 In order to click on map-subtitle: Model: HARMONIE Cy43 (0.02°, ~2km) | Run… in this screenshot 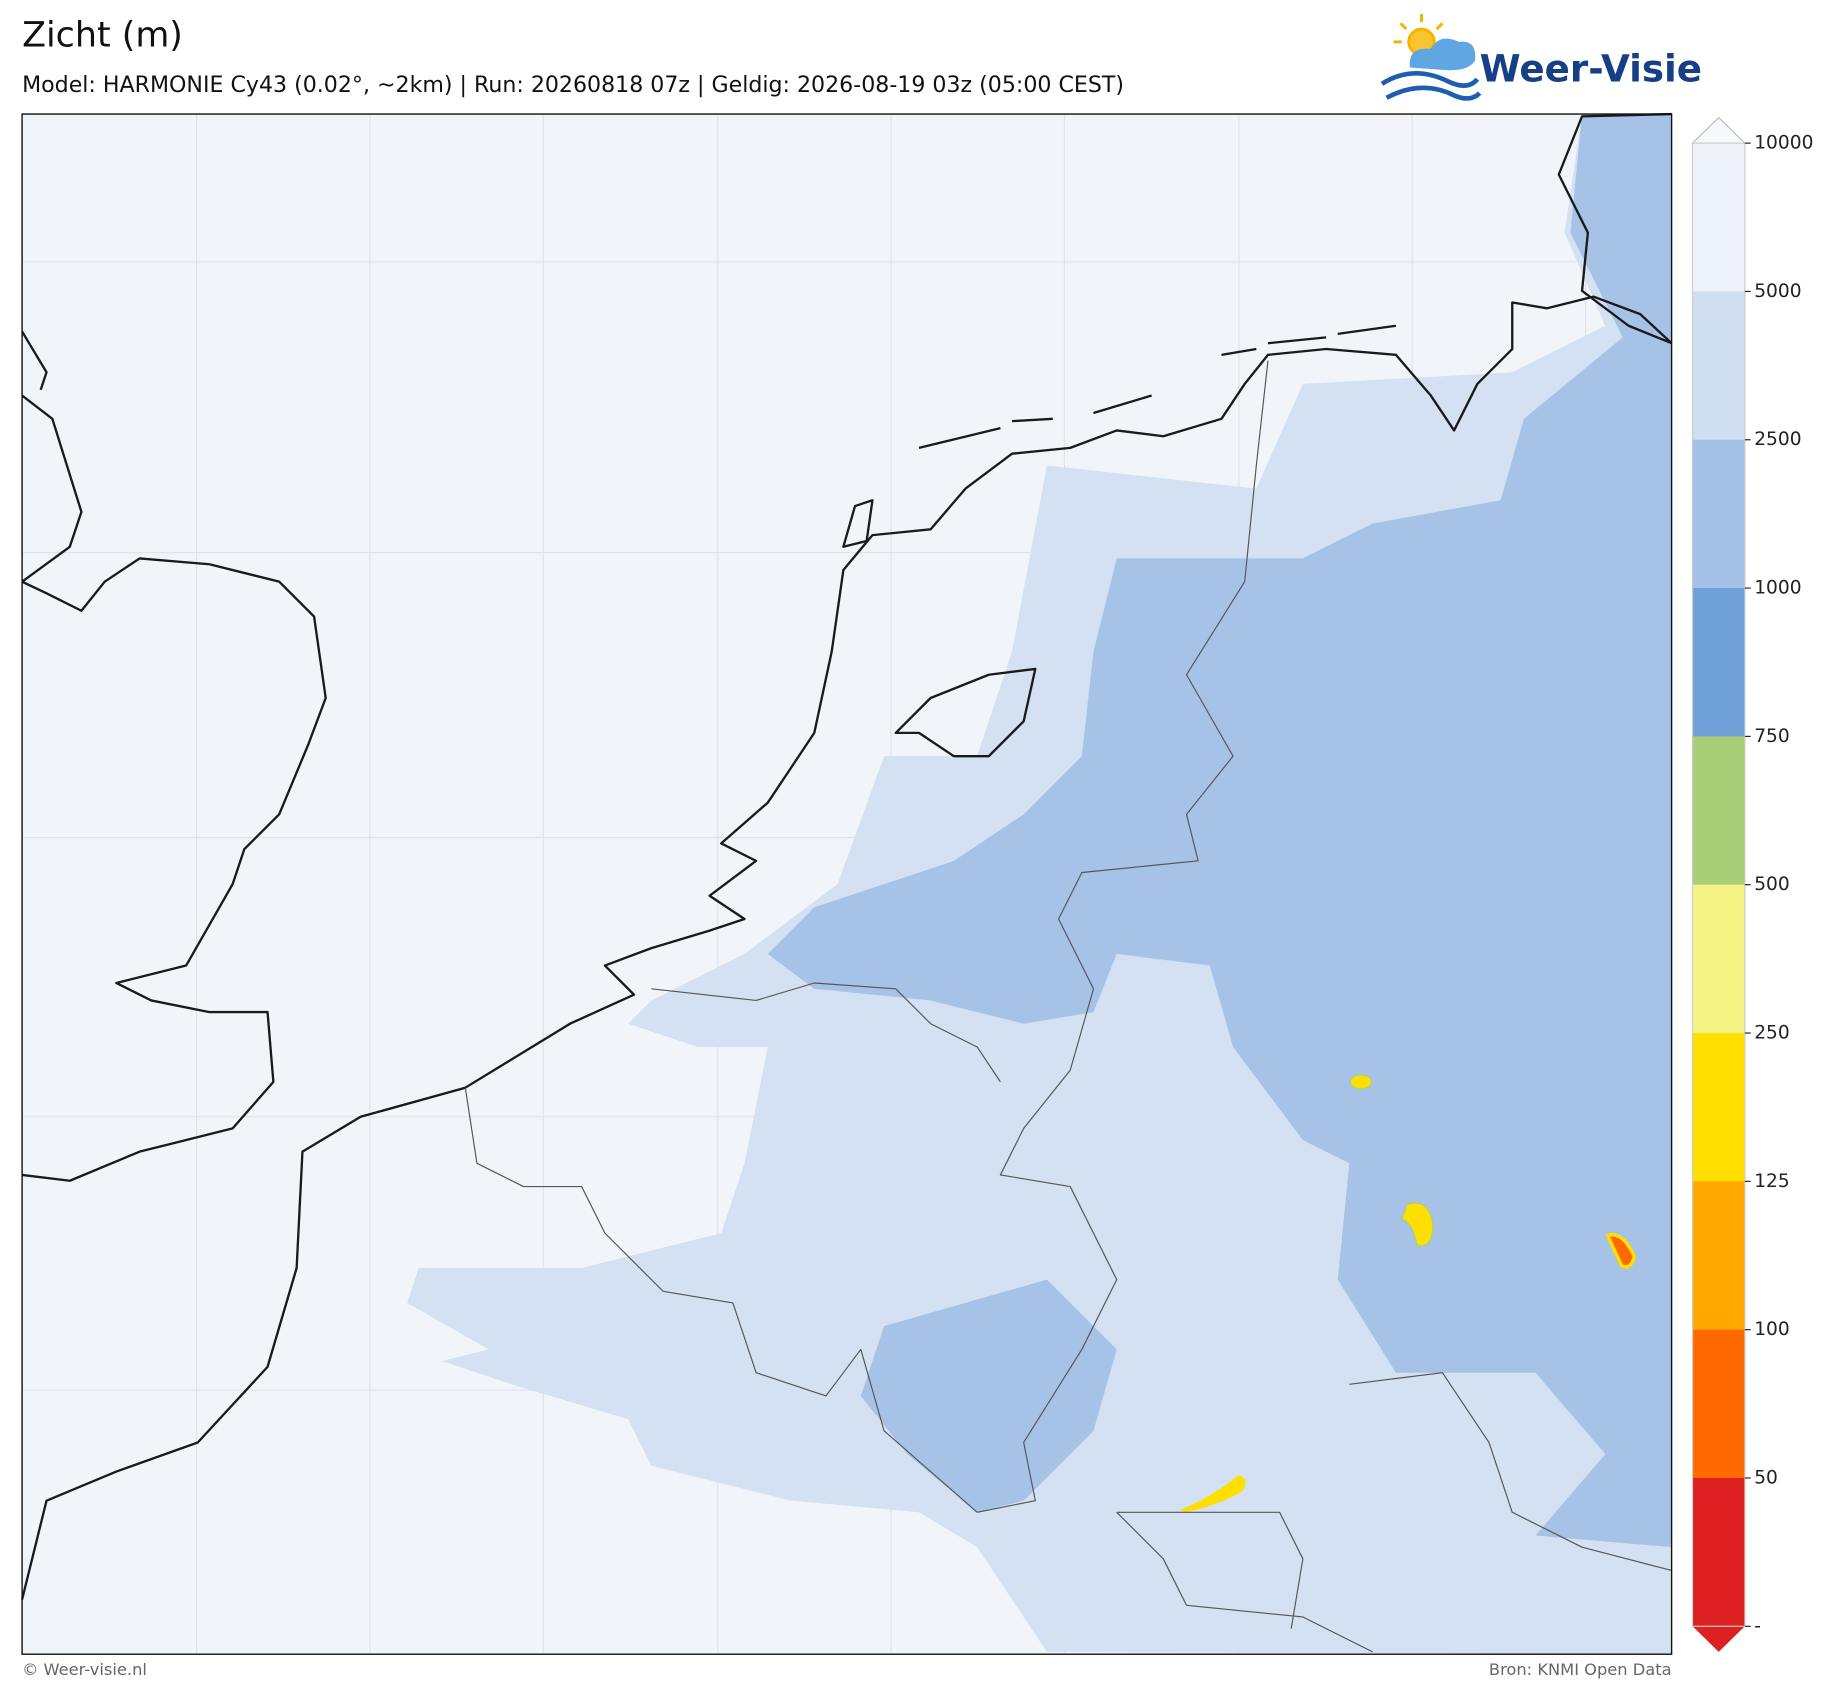, I will do `click(573, 85)`.